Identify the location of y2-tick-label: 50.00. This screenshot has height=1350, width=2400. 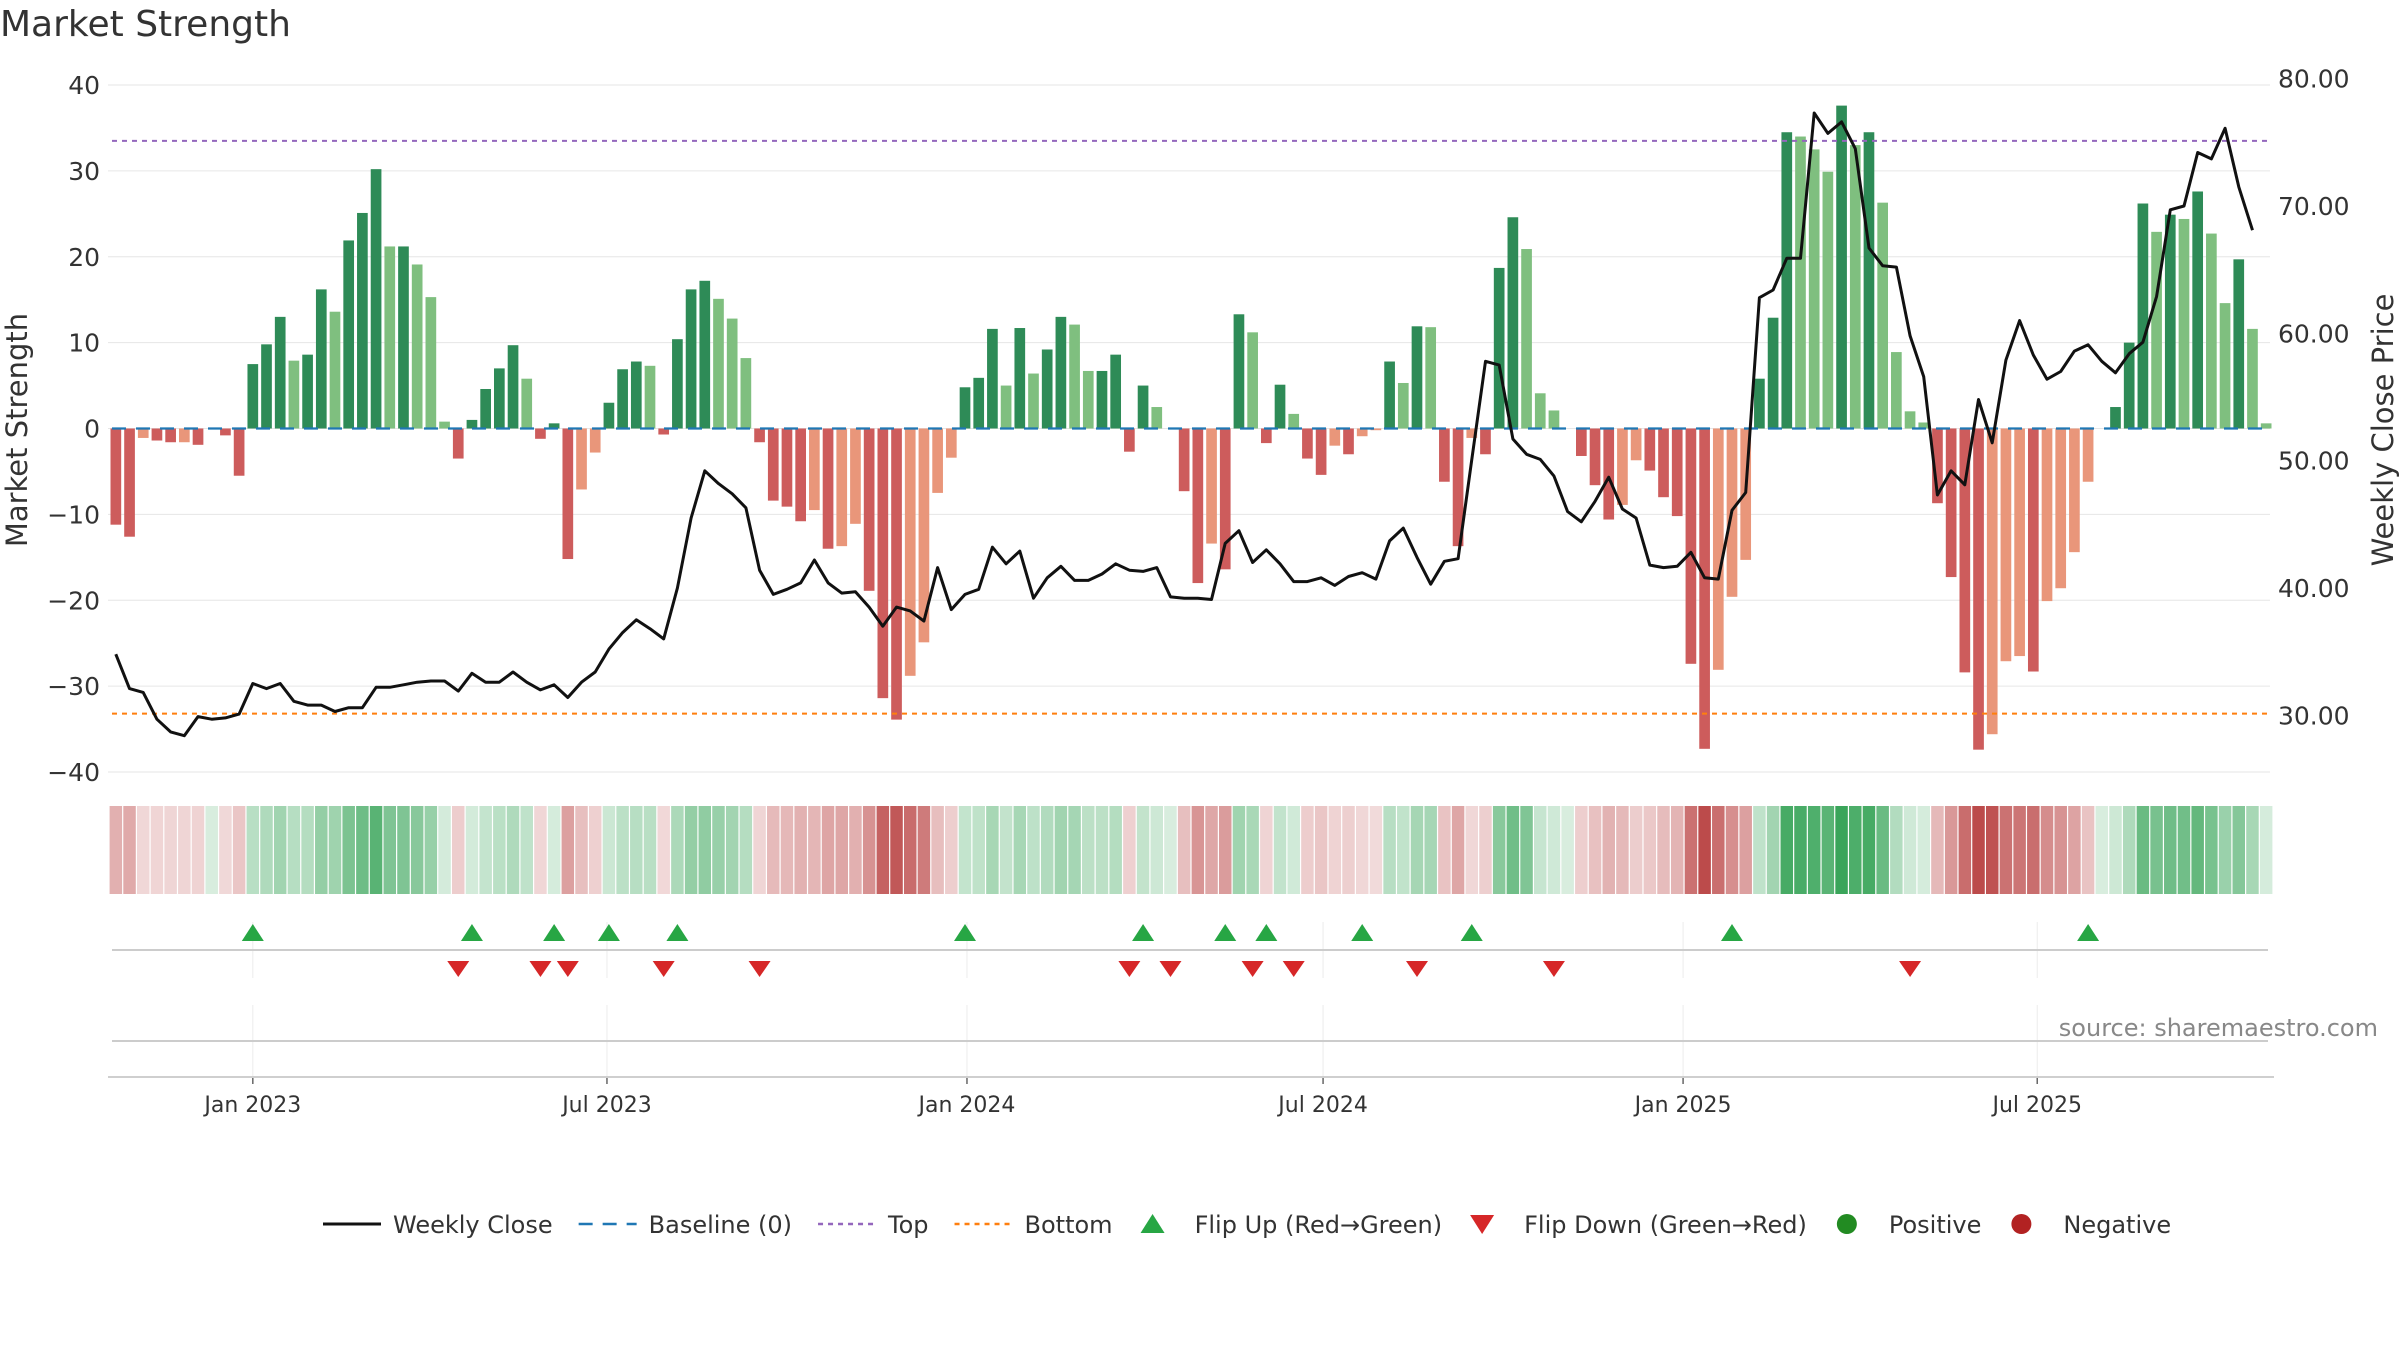
(2314, 461).